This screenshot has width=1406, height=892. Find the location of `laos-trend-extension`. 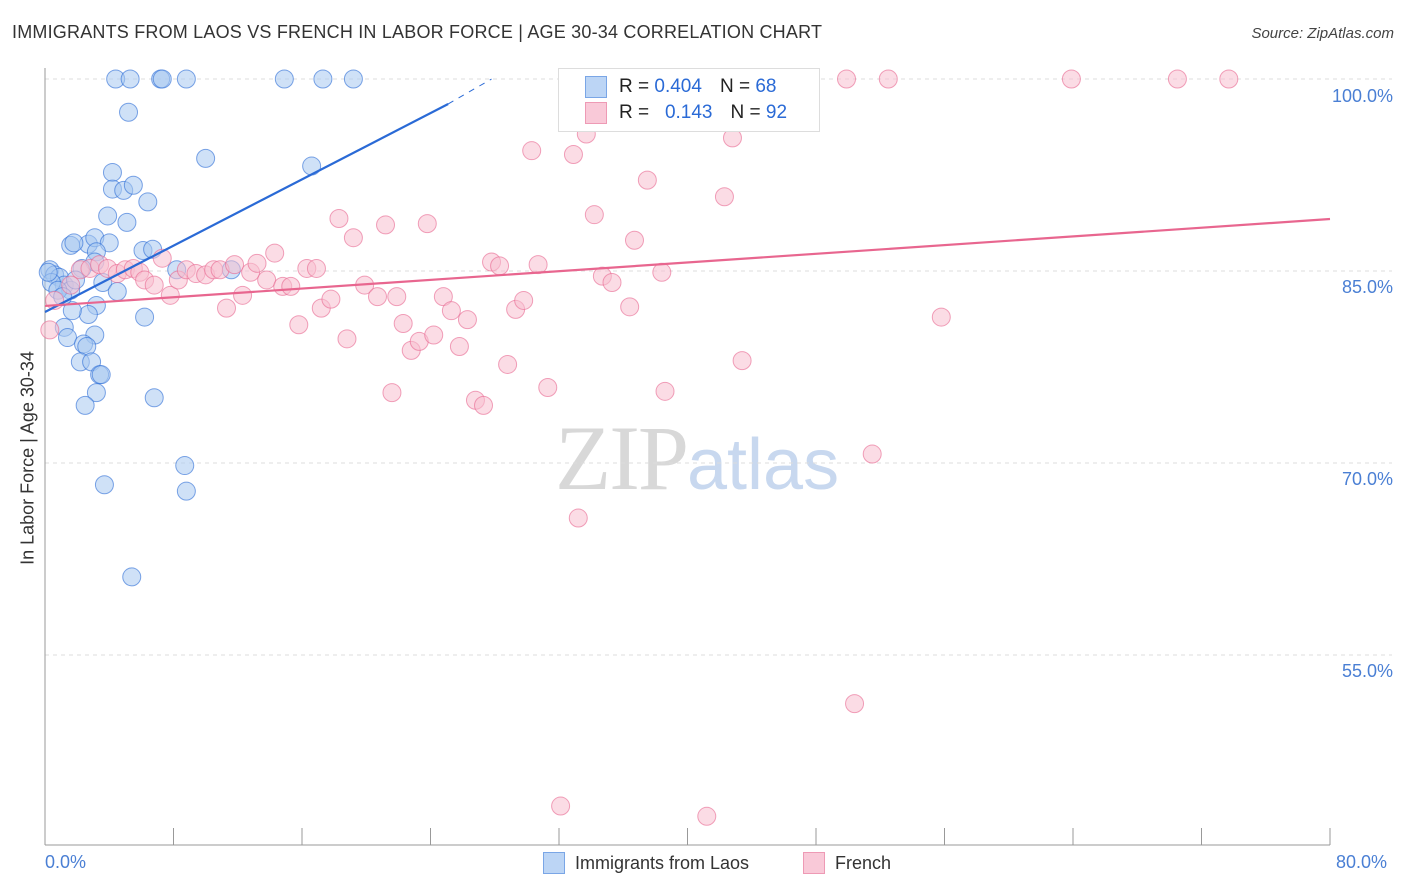

laos-trend-extension is located at coordinates (469, 91).